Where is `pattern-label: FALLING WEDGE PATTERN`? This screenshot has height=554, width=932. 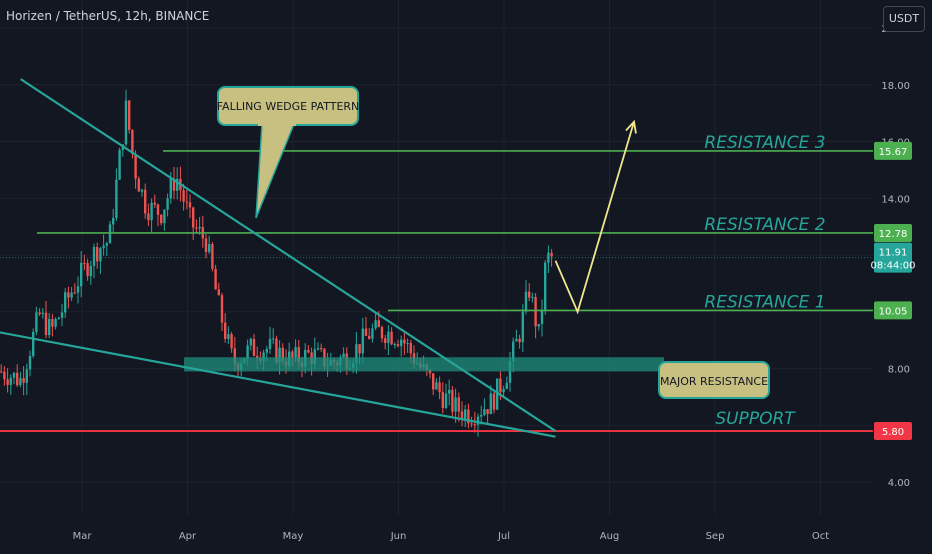 pattern-label: FALLING WEDGE PATTERN is located at coordinates (288, 106).